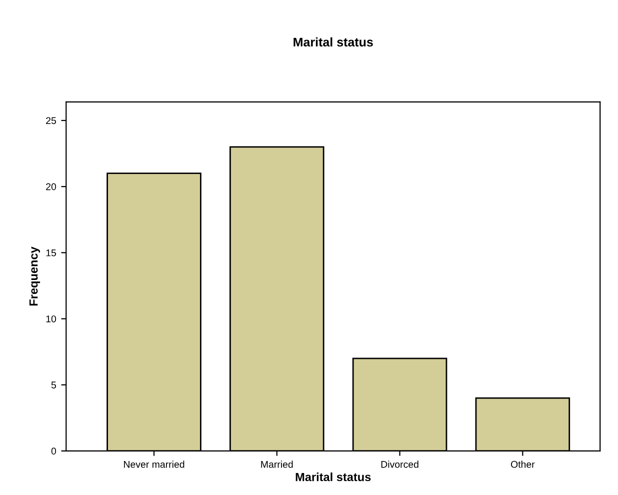 This screenshot has height=495, width=618. Describe the element at coordinates (333, 42) in the screenshot. I see `chart-title: Marital status` at that location.